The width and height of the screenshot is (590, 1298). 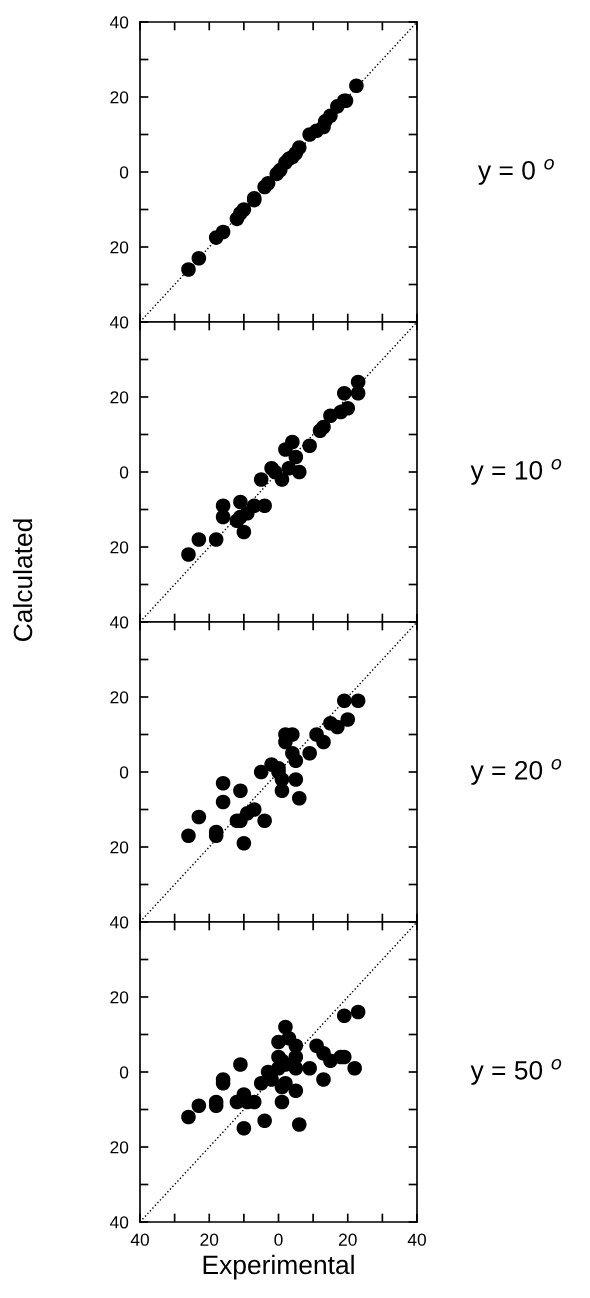 I want to click on text: y = 10 $^{o}$, so click(x=516, y=471).